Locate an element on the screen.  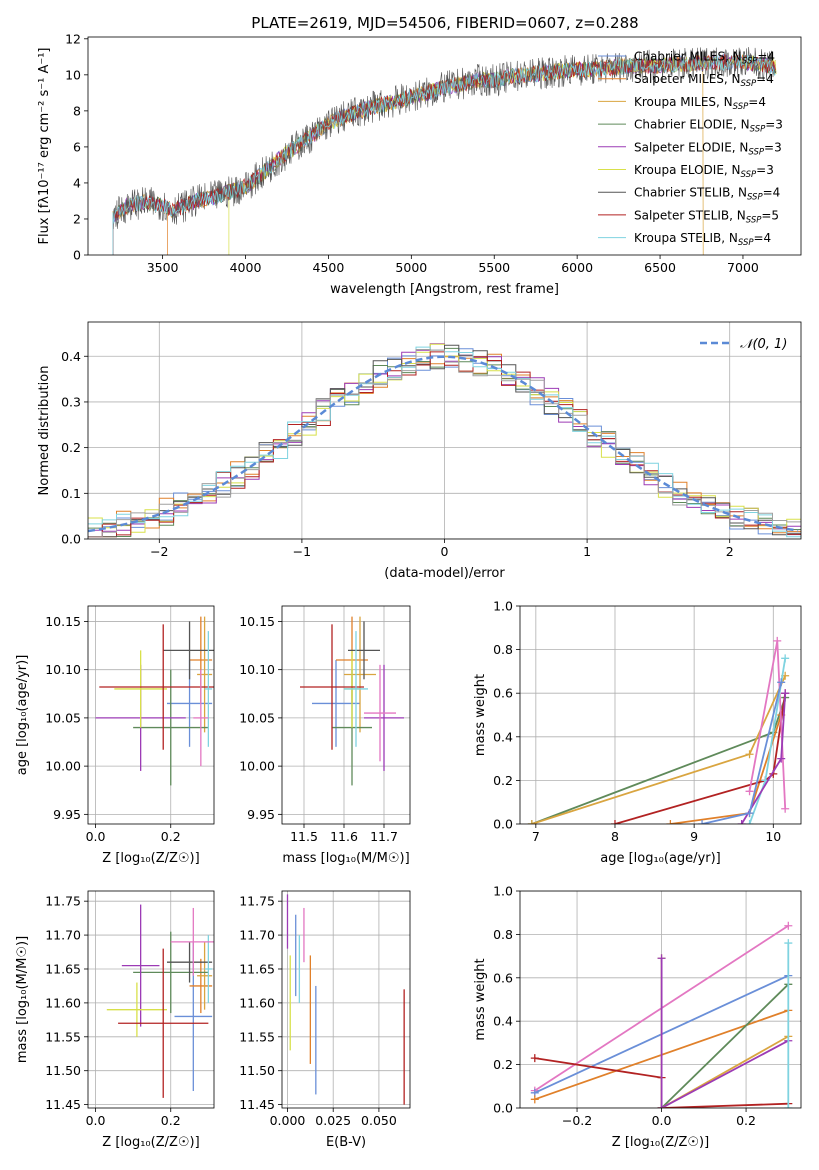
legend-label: Salpeter ELODIE, NSSP=3 is located at coordinates (708, 148).